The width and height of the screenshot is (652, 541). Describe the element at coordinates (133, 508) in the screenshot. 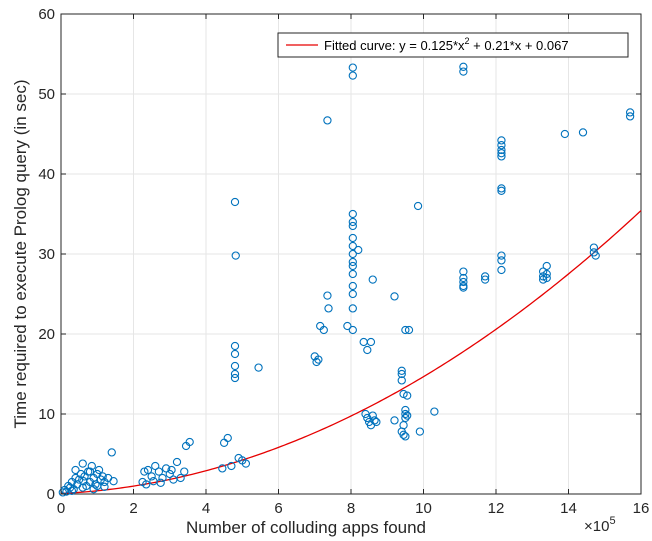

I see `x-tick-label: 2` at that location.